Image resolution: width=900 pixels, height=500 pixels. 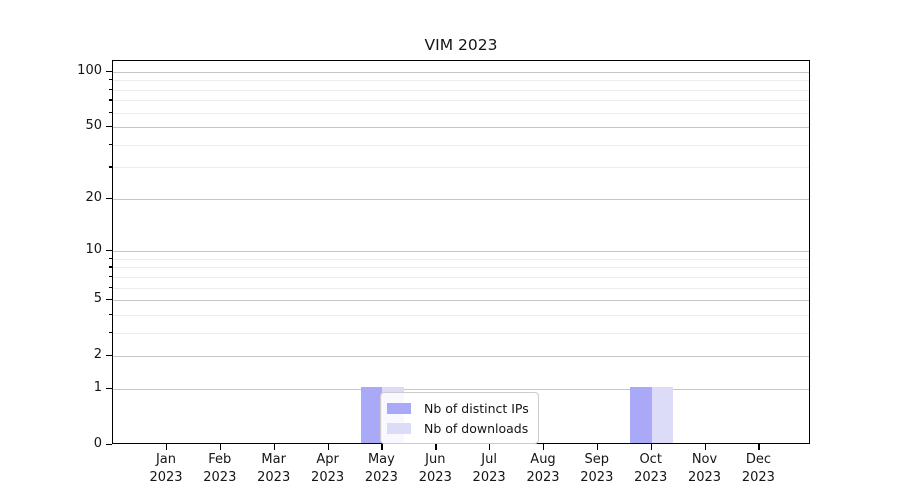 What do you see at coordinates (97, 355) in the screenshot?
I see `y-tick-label: 2` at bounding box center [97, 355].